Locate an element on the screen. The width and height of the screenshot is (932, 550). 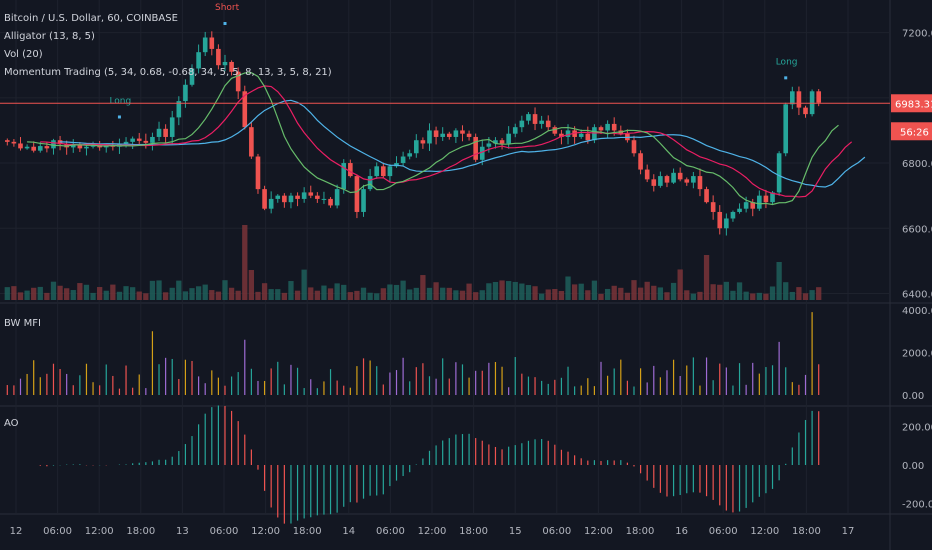
legend-alligator: Alligator (13, 8, 5) is located at coordinates (49, 36).